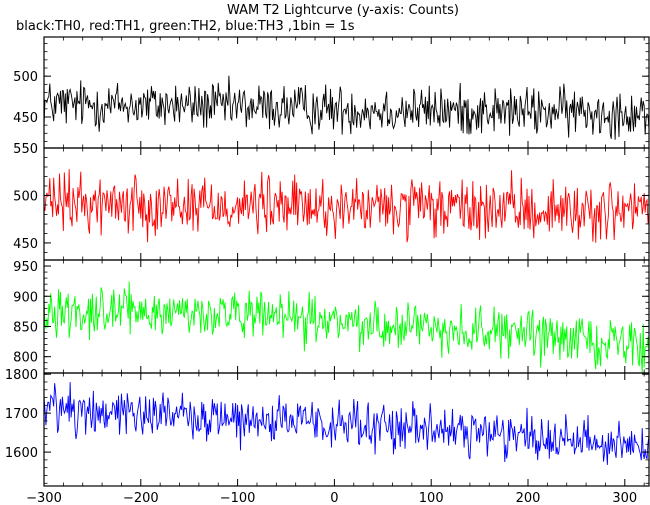 This screenshot has height=505, width=650. I want to click on x-tick-label: 100, so click(431, 498).